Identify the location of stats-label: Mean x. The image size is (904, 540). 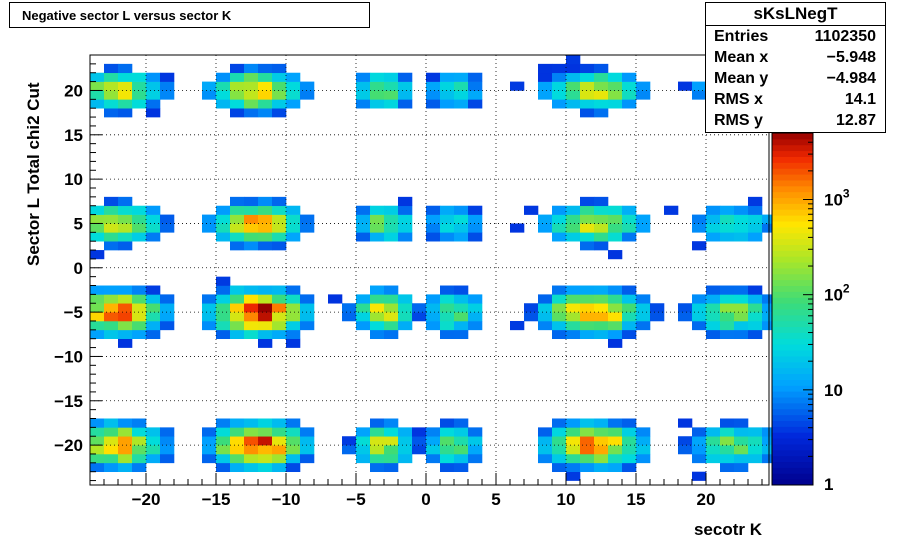
(741, 57).